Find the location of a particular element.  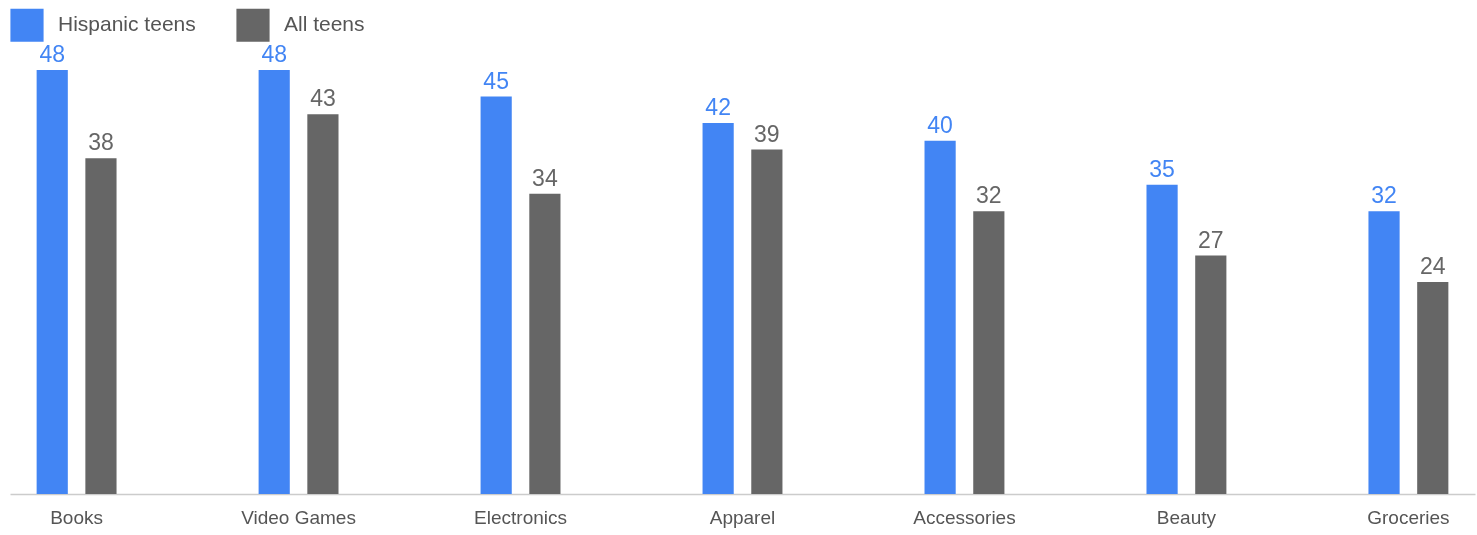

data-label: 40 is located at coordinates (940, 124).